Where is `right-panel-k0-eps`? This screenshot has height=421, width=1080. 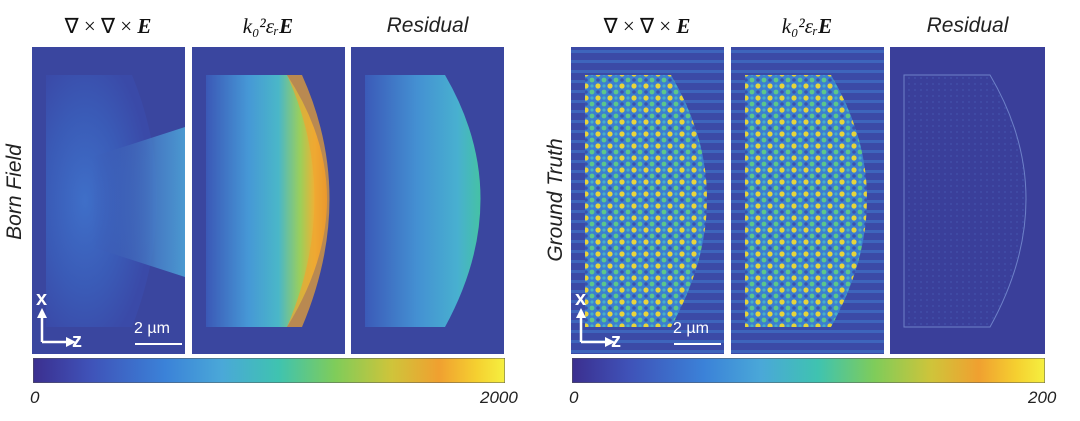 right-panel-k0-eps is located at coordinates (807, 200).